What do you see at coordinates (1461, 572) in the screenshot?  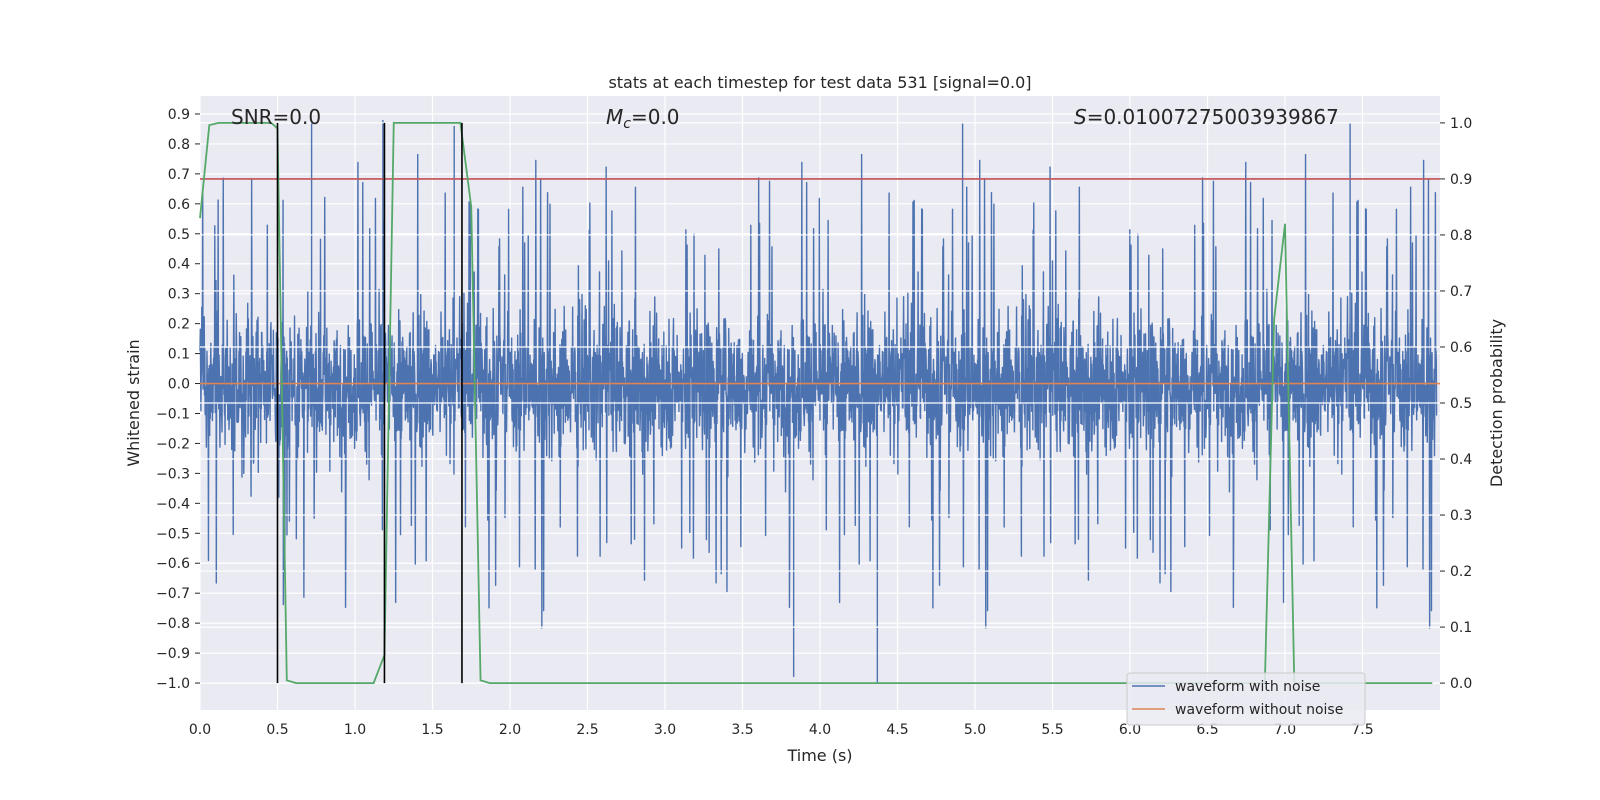 I see `y-right-tick-label: 0.2` at bounding box center [1461, 572].